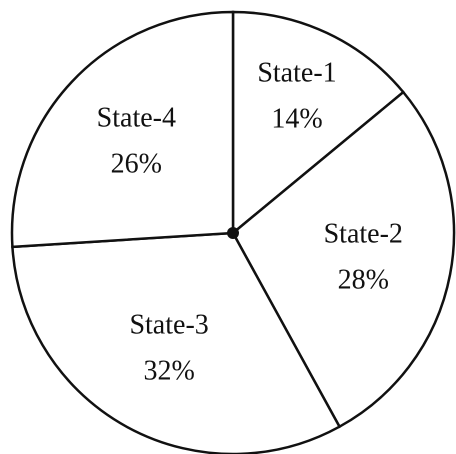  What do you see at coordinates (363, 233) in the screenshot?
I see `slice-label: State-2` at bounding box center [363, 233].